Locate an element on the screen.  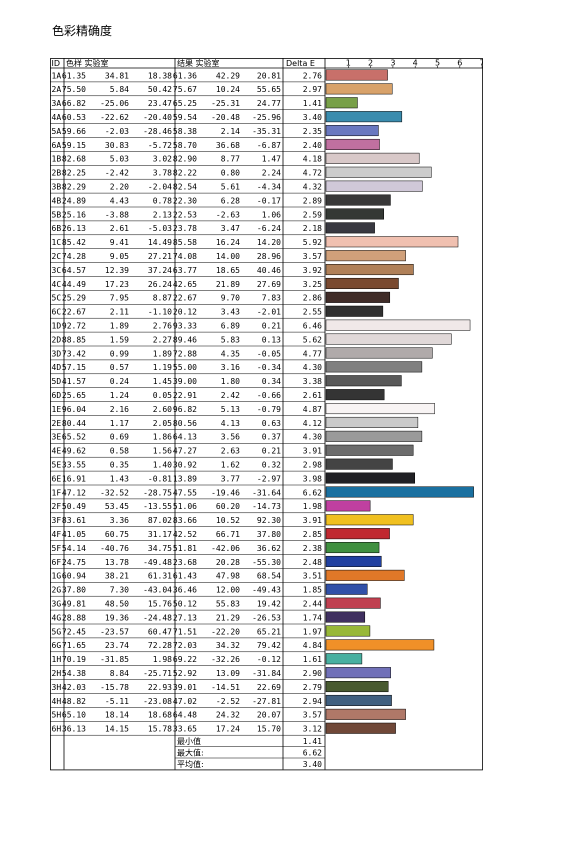
bar-3C is located at coordinates (369, 270).